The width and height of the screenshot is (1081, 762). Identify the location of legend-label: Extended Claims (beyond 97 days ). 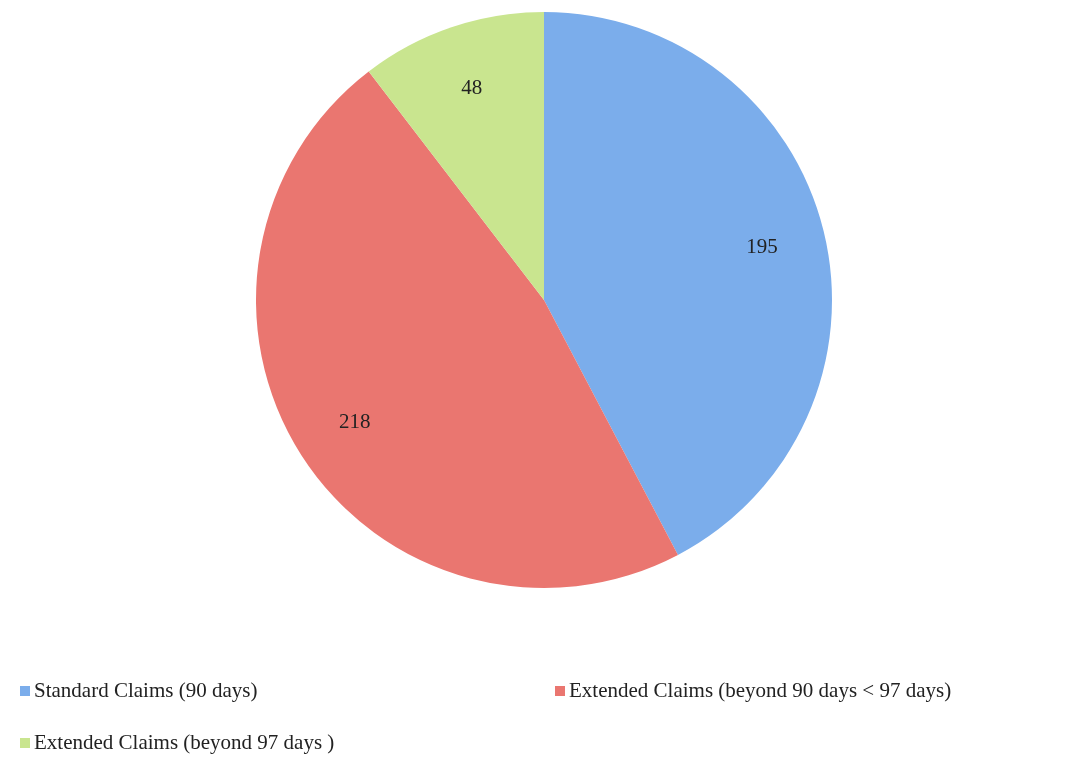
(184, 742).